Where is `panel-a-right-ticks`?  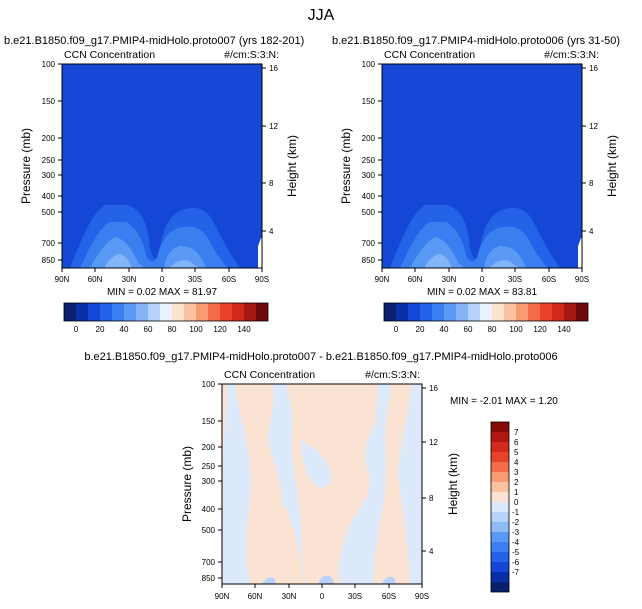 panel-a-right-ticks is located at coordinates (264, 149).